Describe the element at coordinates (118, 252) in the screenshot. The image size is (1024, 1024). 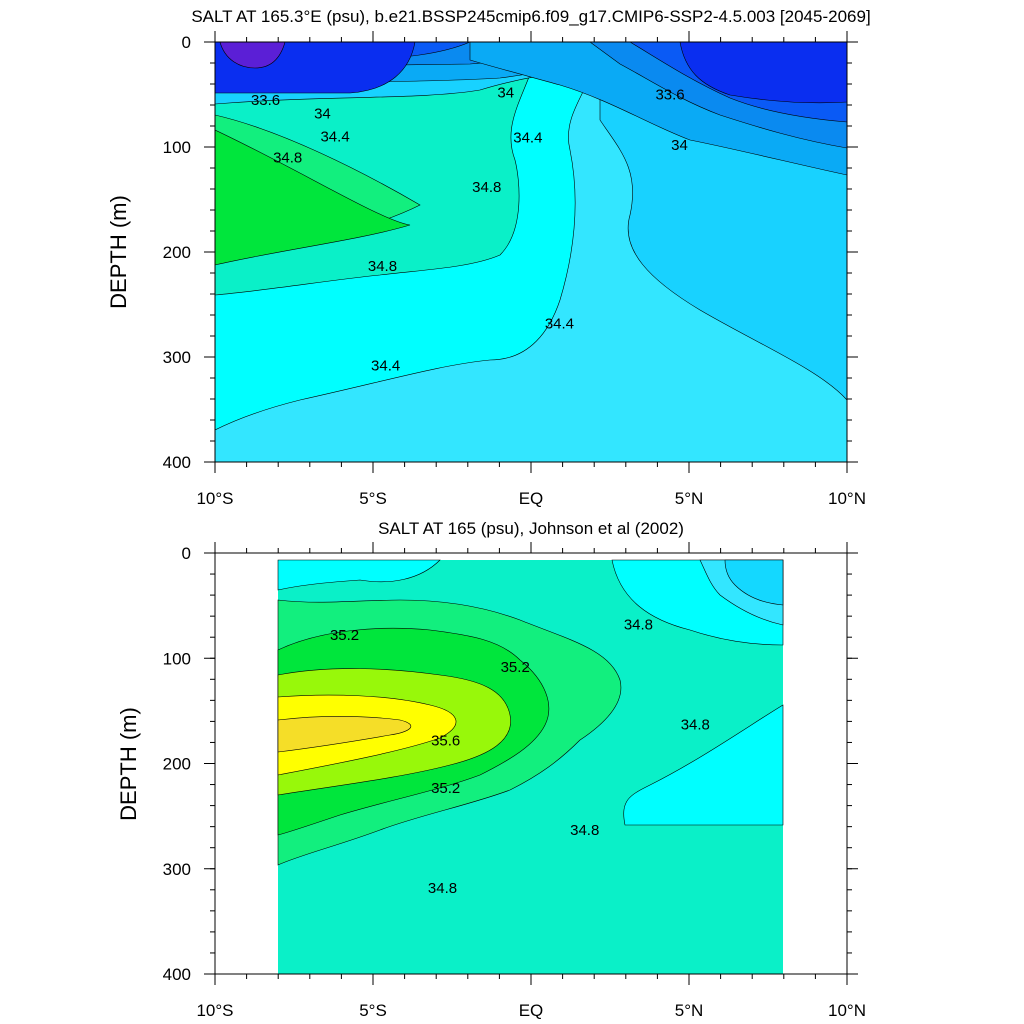
I see `chart-top-ylabel: DEPTH (m)` at that location.